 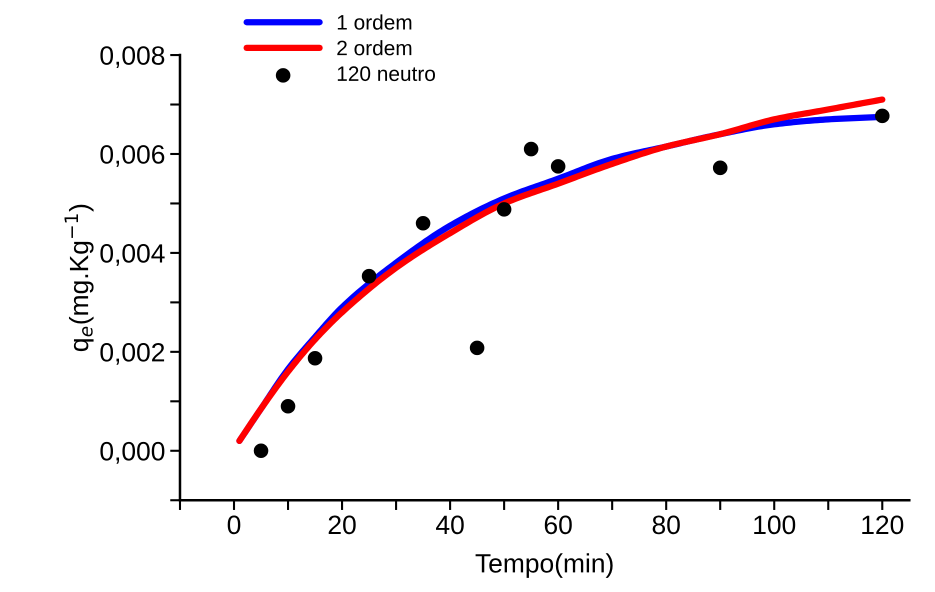 What do you see at coordinates (132, 453) in the screenshot?
I see `y-tick-label: 0,000` at bounding box center [132, 453].